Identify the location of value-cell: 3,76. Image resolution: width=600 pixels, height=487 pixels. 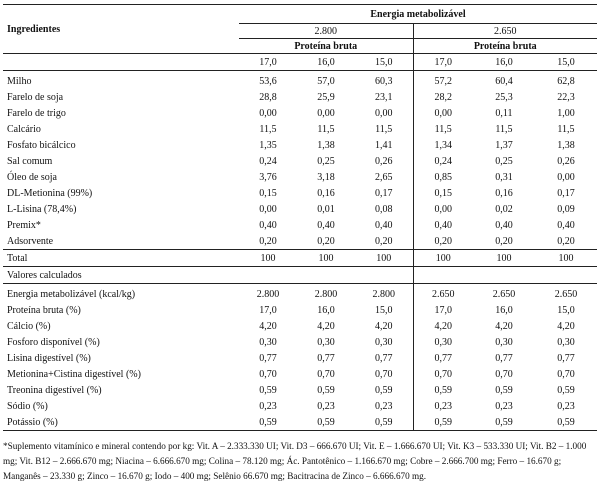
(268, 177).